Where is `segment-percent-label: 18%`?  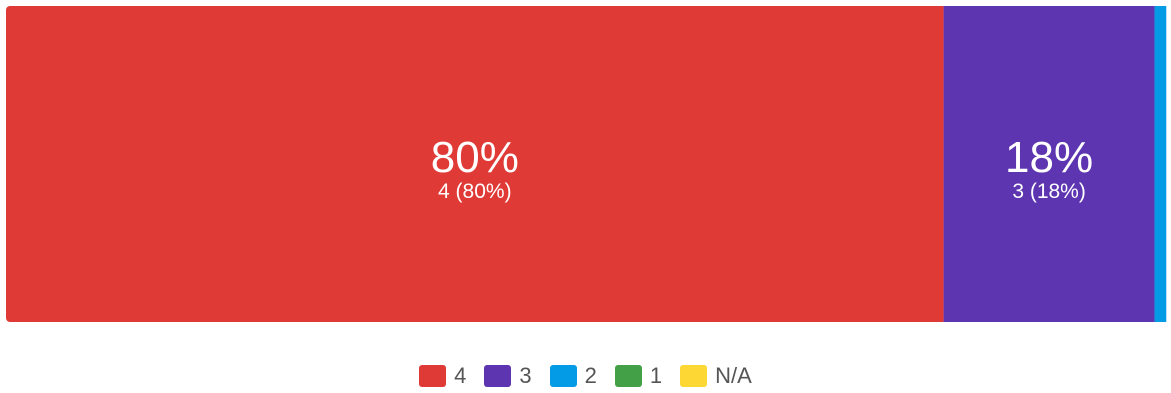 segment-percent-label: 18% is located at coordinates (1049, 157).